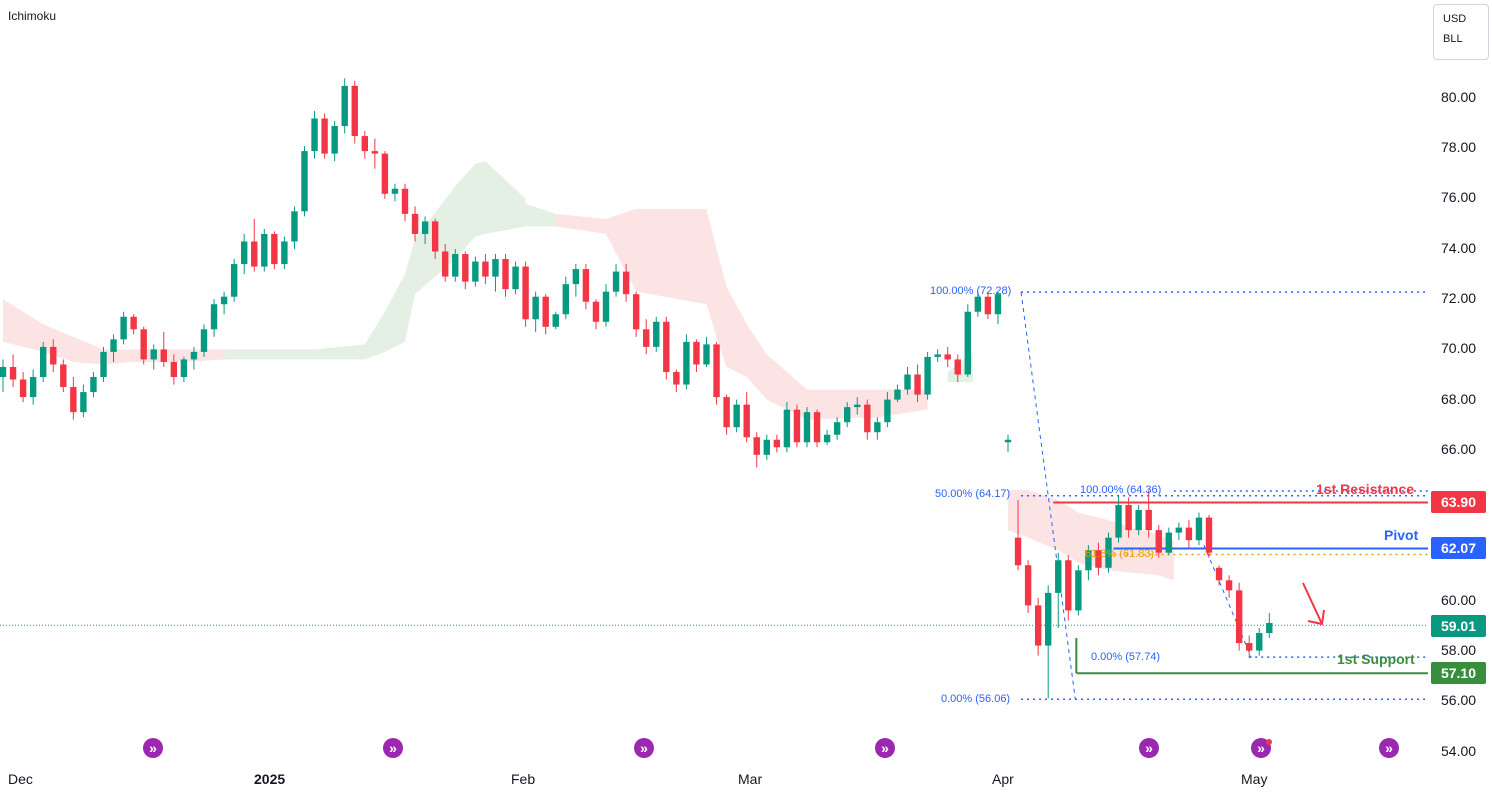  What do you see at coordinates (1459, 248) in the screenshot?
I see `y-tick-label: 74.00` at bounding box center [1459, 248].